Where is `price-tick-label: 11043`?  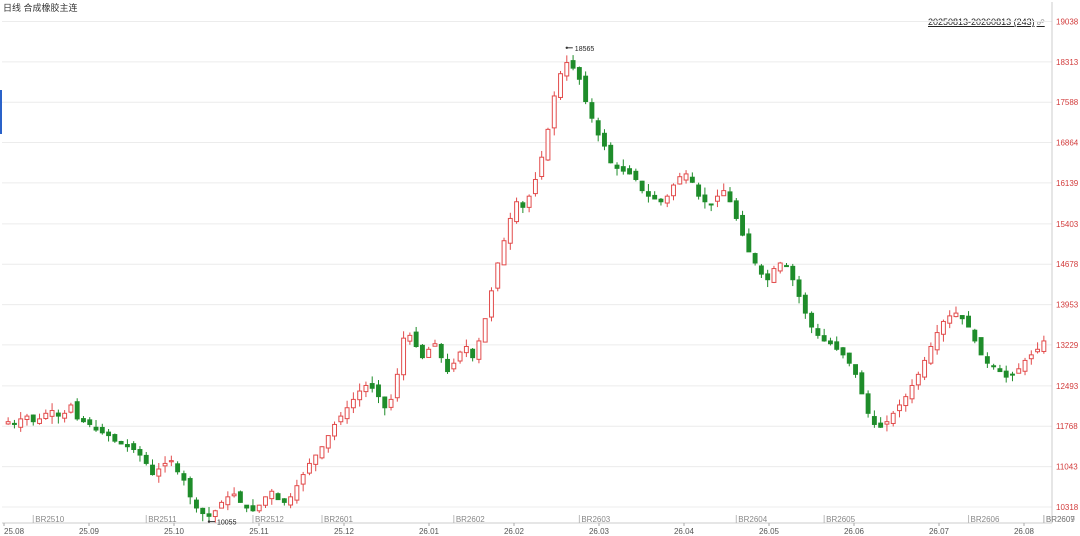 price-tick-label: 11043 is located at coordinates (1067, 467).